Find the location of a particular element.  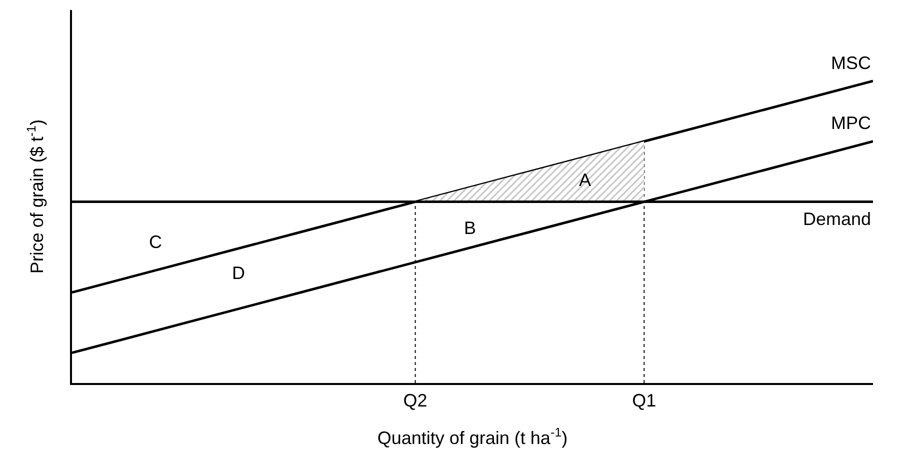

x-tick-label: Q2 is located at coordinates (415, 400).